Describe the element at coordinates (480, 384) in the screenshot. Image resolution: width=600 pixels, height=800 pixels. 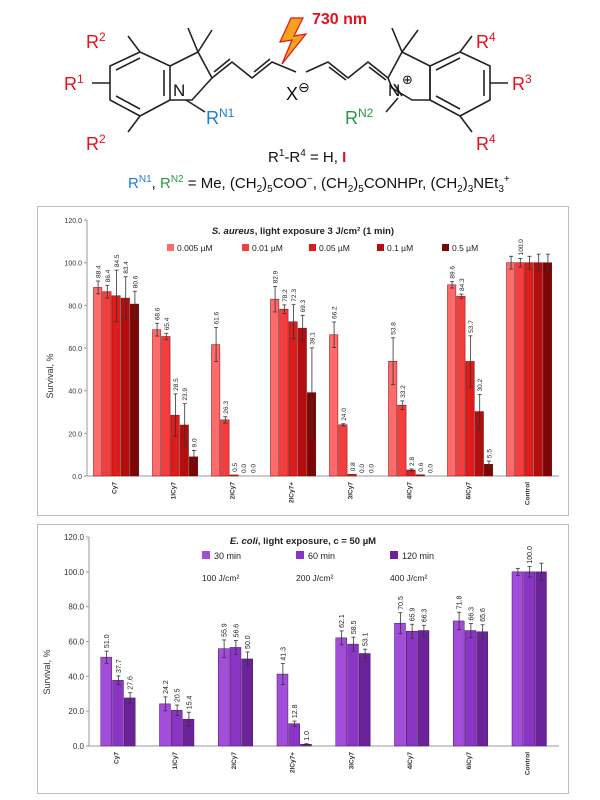
I see `data-label: 30.2` at that location.